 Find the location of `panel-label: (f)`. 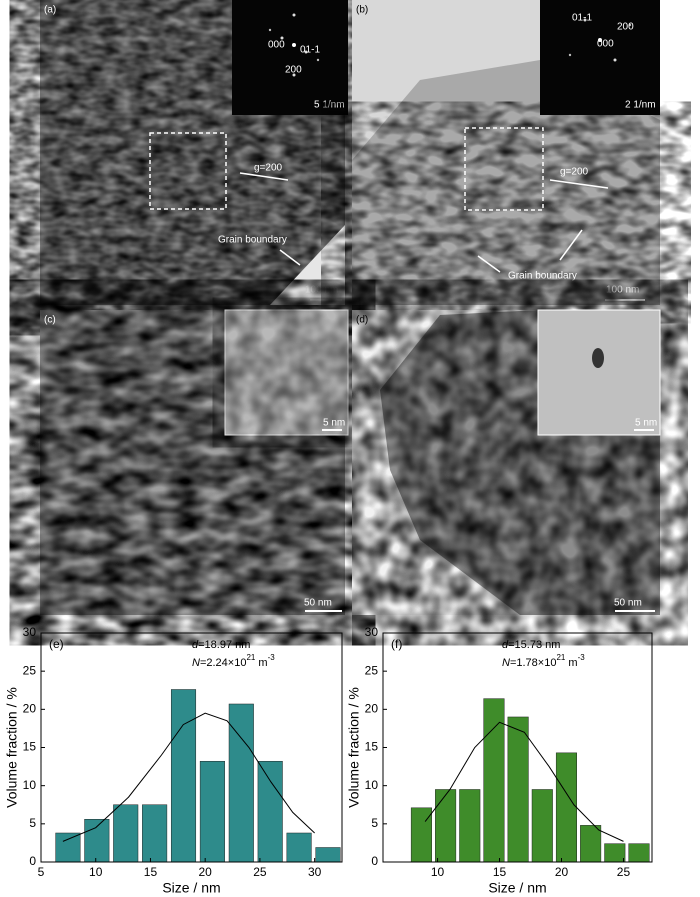

panel-label: (f) is located at coordinates (396, 644).